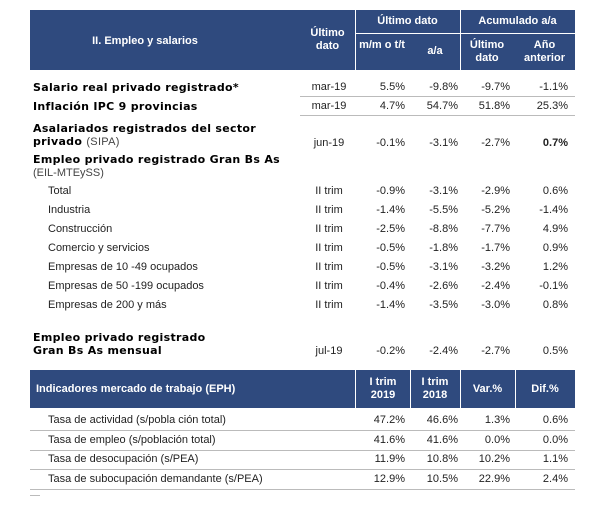  Describe the element at coordinates (132, 439) in the screenshot. I see `row-label: Tasa de empleo (s/población total)` at that location.